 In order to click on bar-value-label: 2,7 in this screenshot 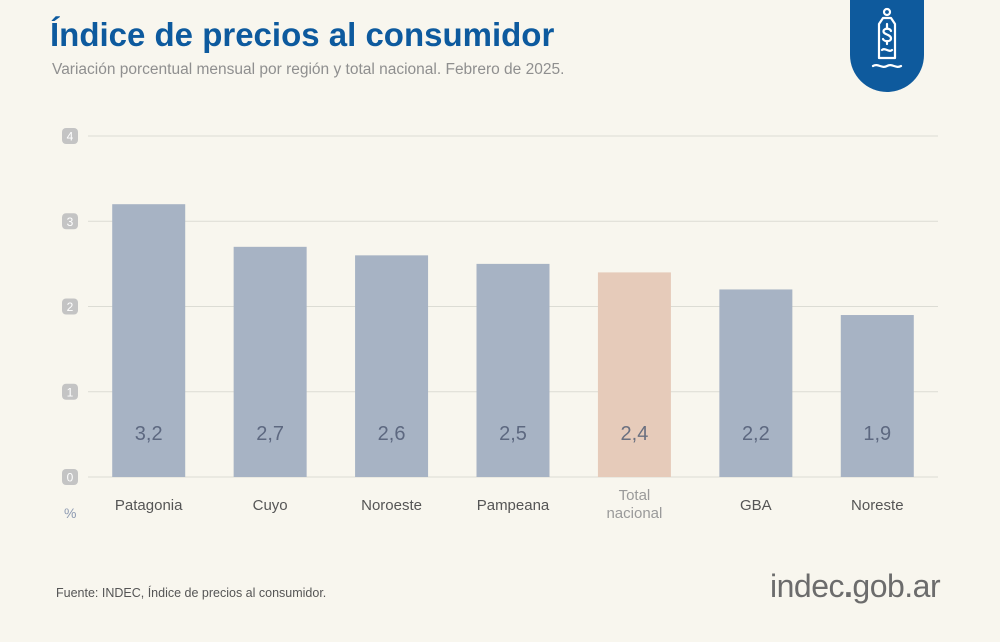, I will do `click(270, 434)`.